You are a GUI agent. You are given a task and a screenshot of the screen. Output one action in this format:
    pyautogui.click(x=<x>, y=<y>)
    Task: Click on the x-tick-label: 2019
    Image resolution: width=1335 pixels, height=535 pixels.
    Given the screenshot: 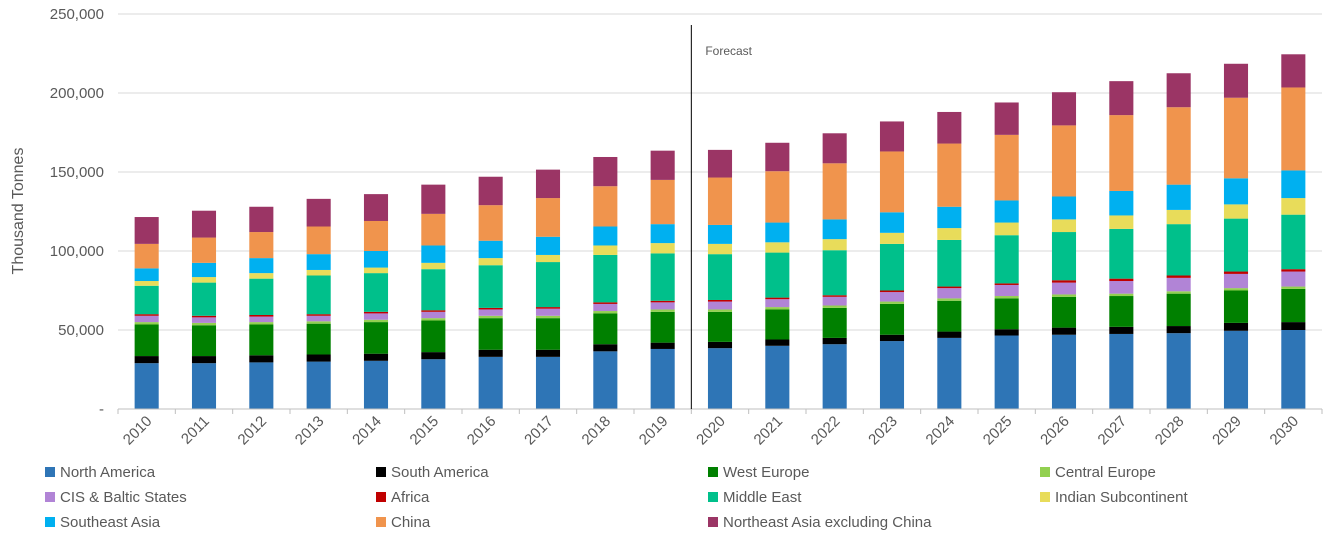 What is the action you would take?
    pyautogui.click(x=654, y=431)
    